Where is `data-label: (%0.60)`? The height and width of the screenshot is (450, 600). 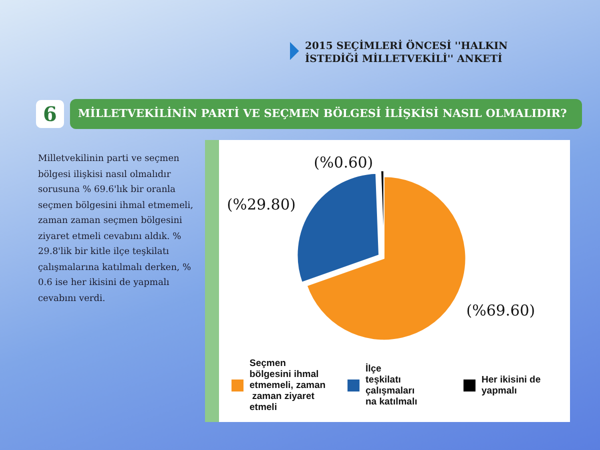 data-label: (%0.60) is located at coordinates (344, 163).